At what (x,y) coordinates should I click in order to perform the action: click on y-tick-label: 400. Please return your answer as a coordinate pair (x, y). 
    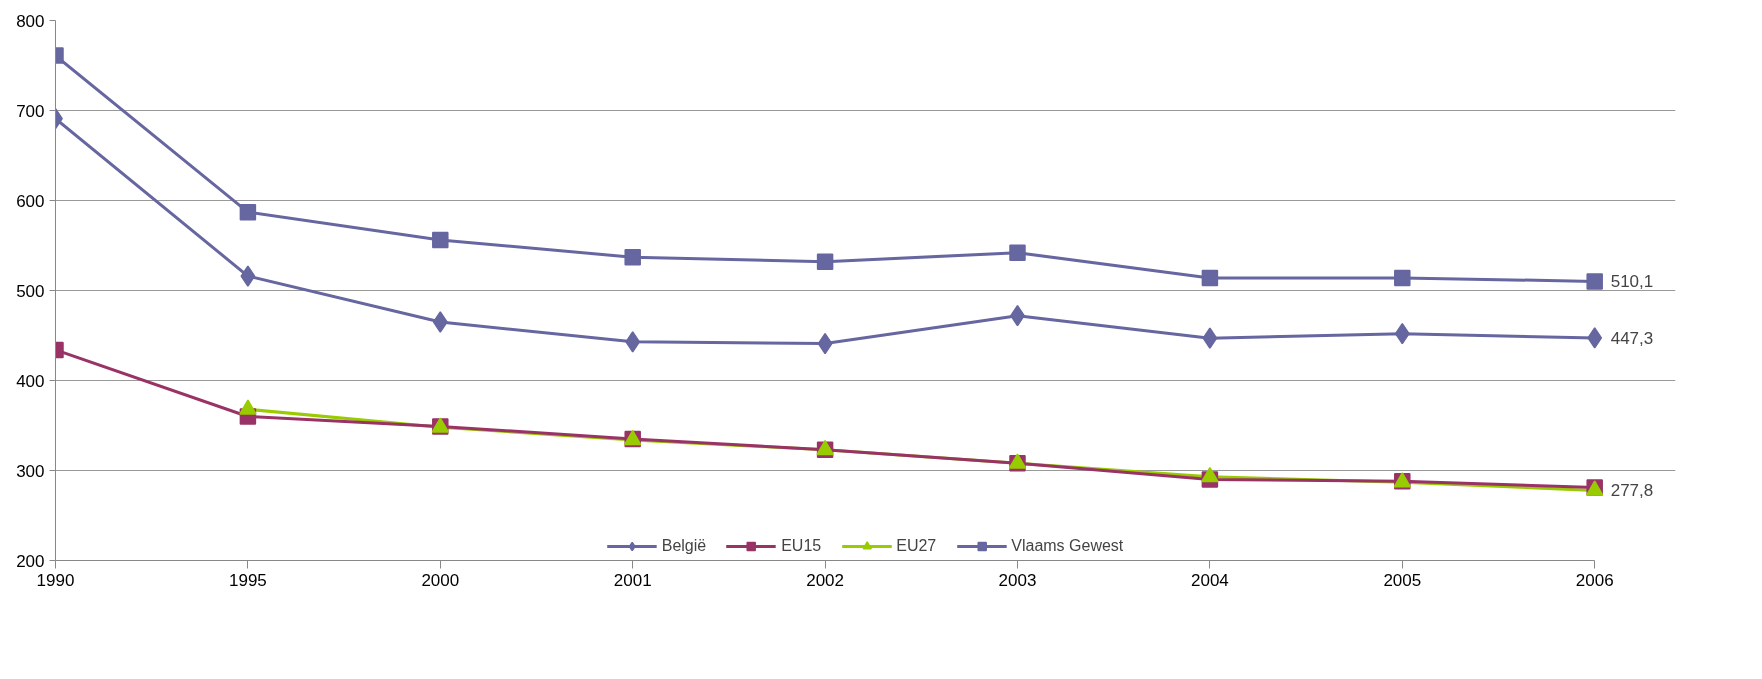
    Looking at the image, I should click on (30, 381).